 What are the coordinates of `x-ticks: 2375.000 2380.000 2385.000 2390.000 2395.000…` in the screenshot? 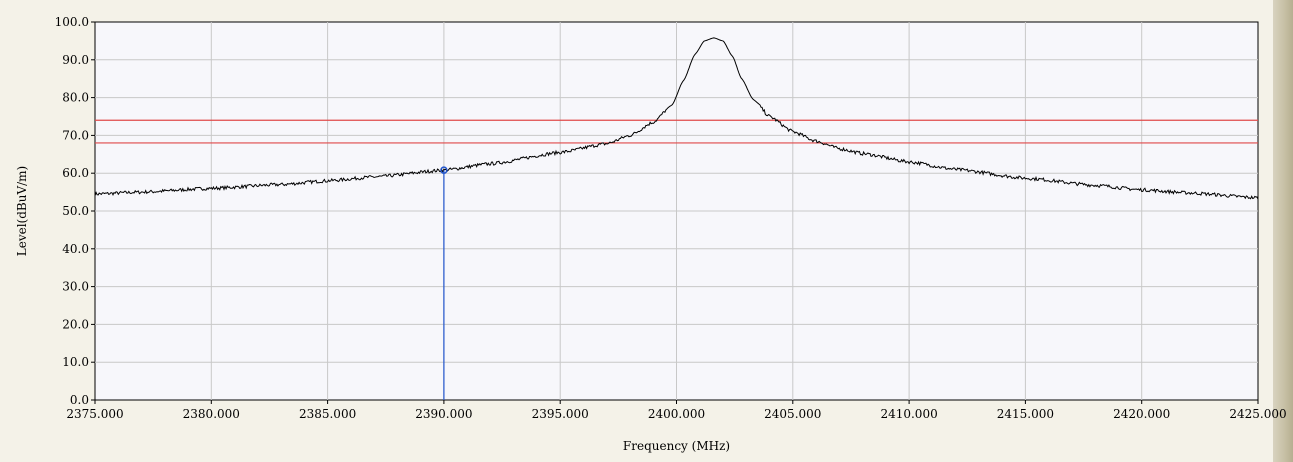 It's located at (676, 410).